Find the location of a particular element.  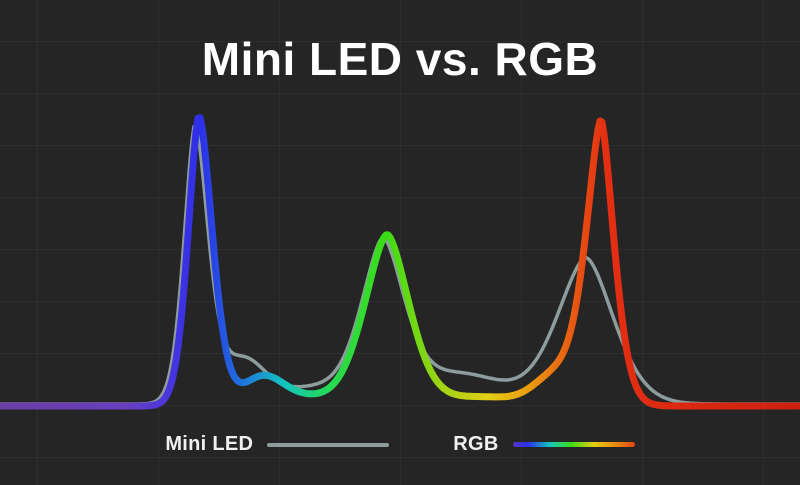

legend-label-rgb: RGB is located at coordinates (476, 444).